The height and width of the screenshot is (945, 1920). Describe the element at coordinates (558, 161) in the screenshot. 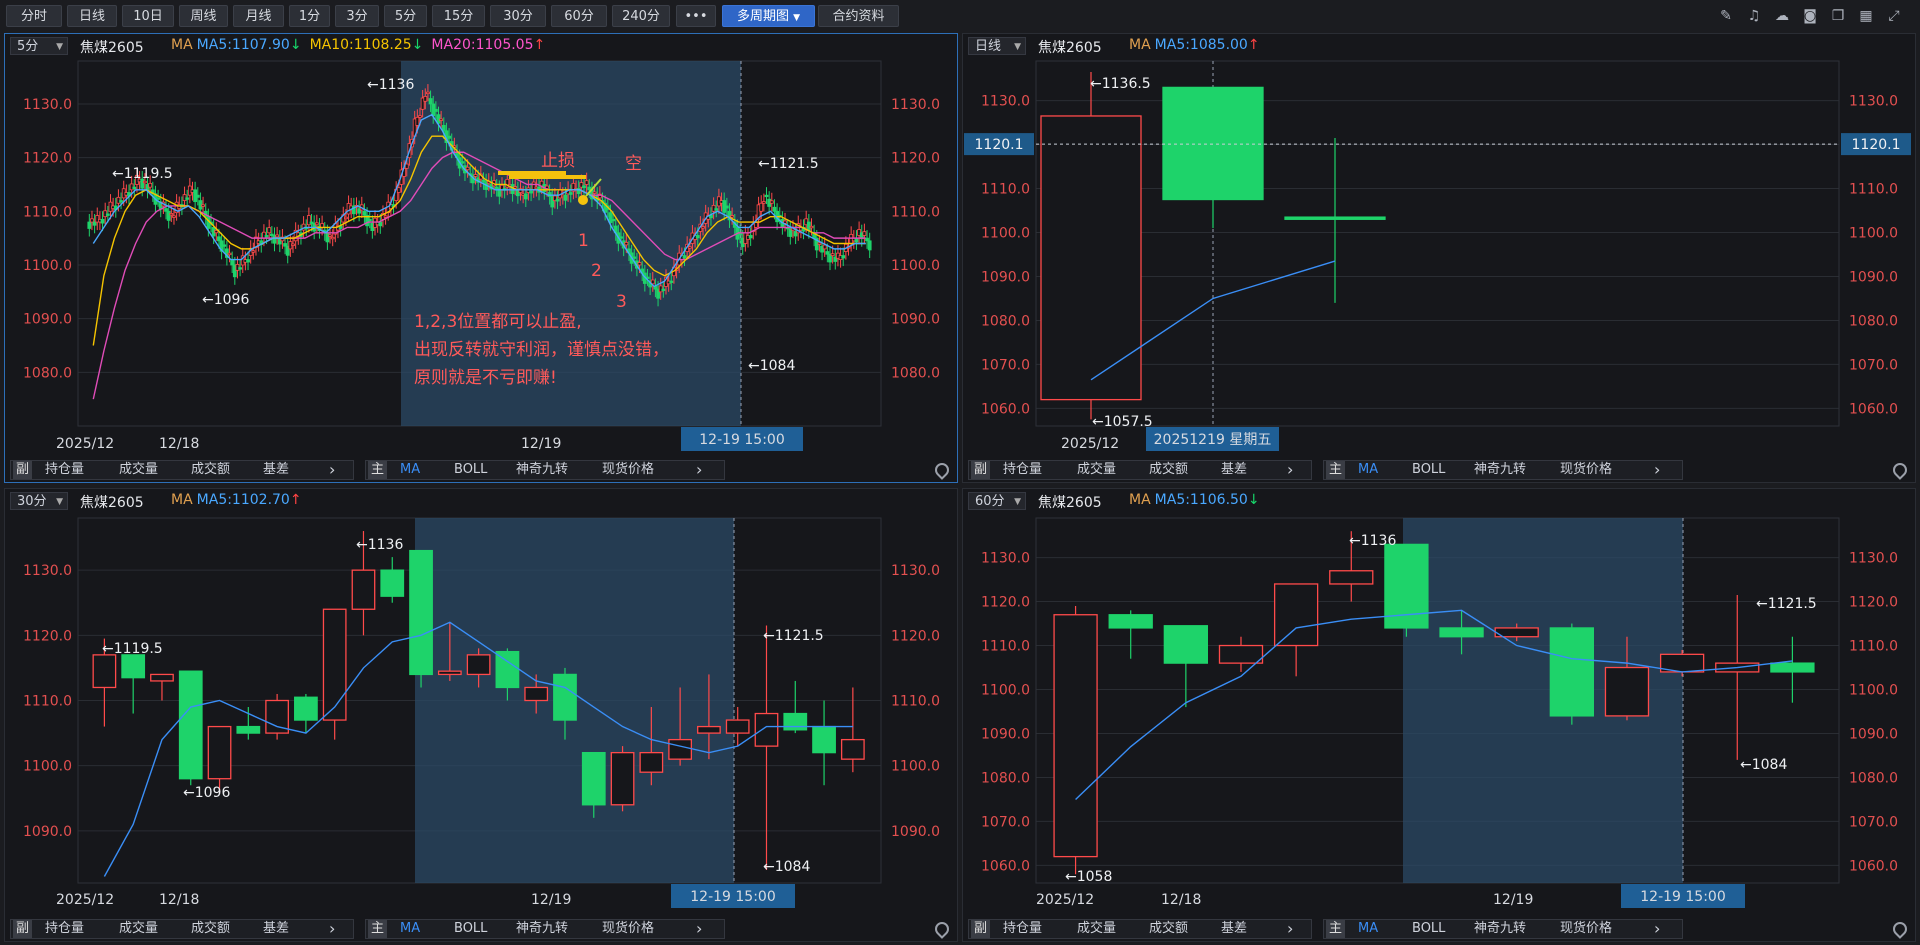

I see `stop-loss-text: 止损` at that location.